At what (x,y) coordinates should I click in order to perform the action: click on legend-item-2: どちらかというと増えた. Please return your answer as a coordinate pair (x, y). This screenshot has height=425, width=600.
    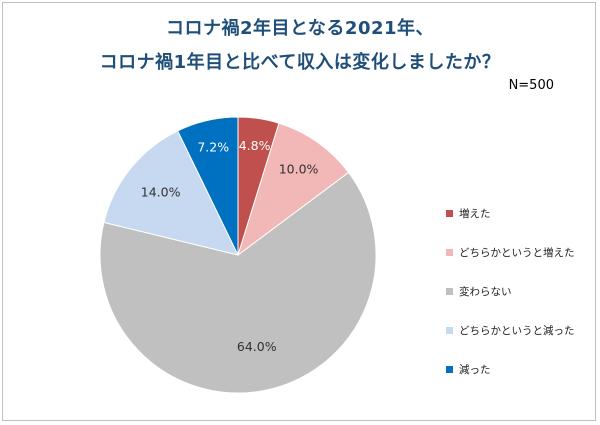
    Looking at the image, I should click on (510, 252).